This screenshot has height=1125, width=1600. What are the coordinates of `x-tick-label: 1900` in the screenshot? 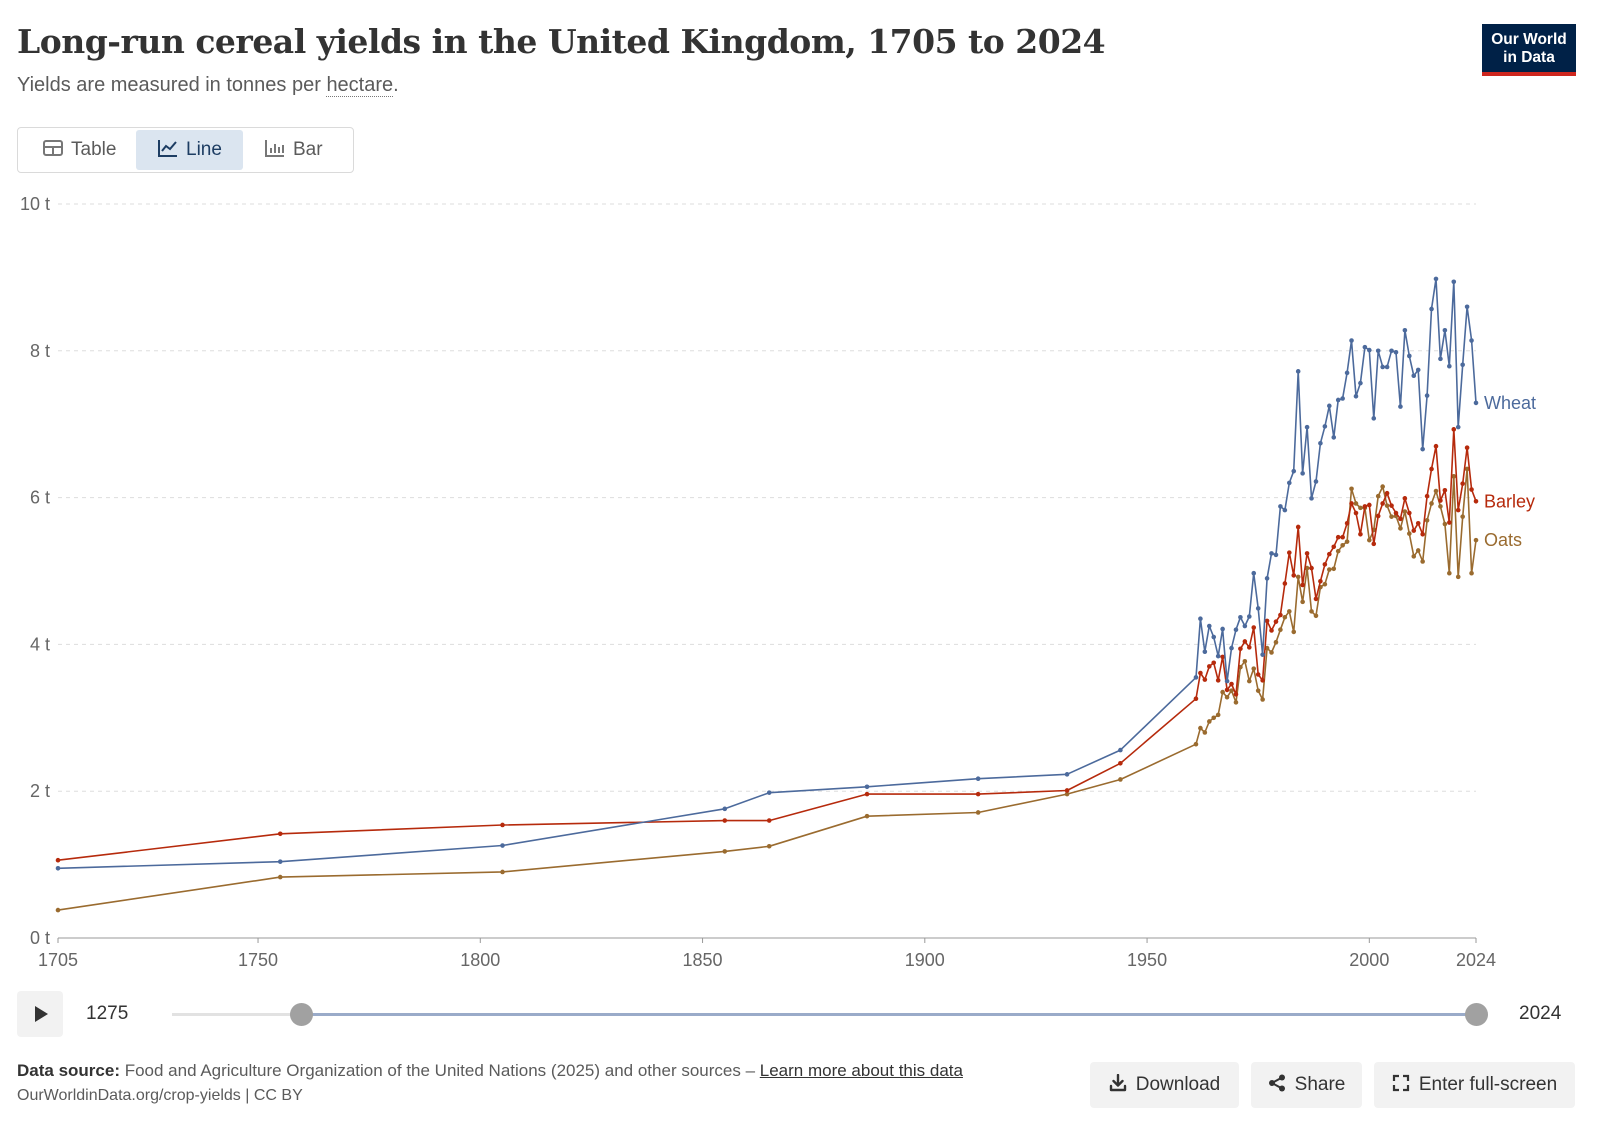 It's located at (925, 960).